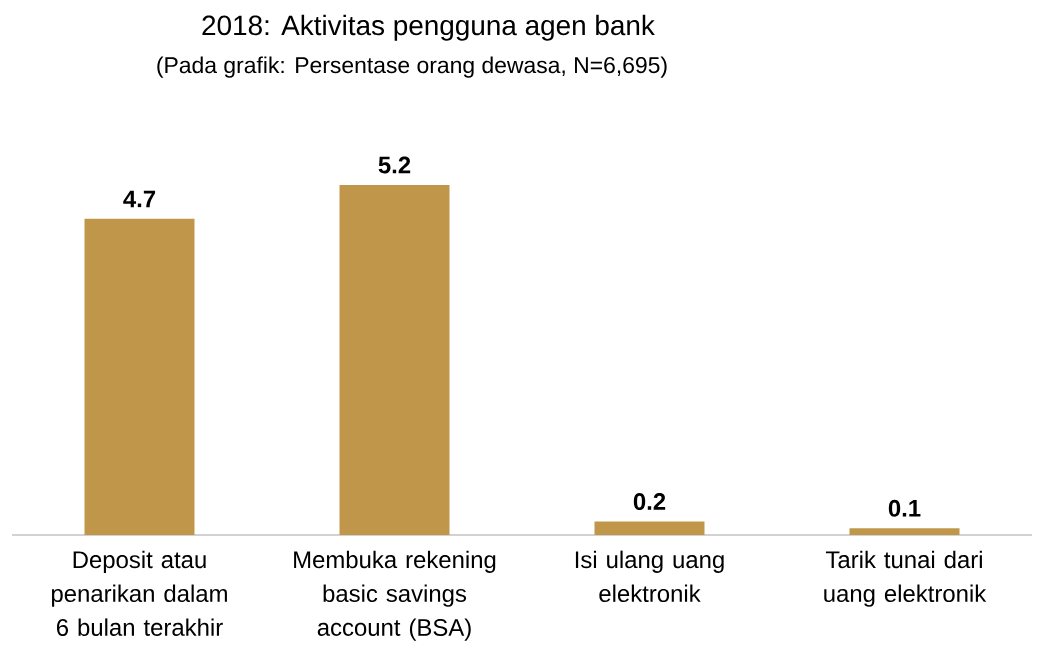 The width and height of the screenshot is (1038, 669). What do you see at coordinates (412, 67) in the screenshot?
I see `chart-subtitle: (Pada grafik: Persentase orang dewasa, N=6,695)` at bounding box center [412, 67].